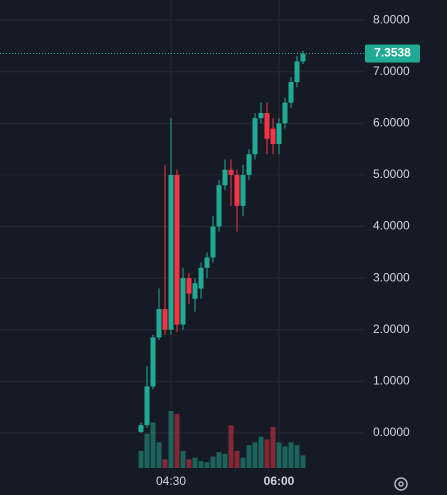 The width and height of the screenshot is (447, 495). Describe the element at coordinates (391, 277) in the screenshot. I see `y-tick-label: 3.0000` at that location.